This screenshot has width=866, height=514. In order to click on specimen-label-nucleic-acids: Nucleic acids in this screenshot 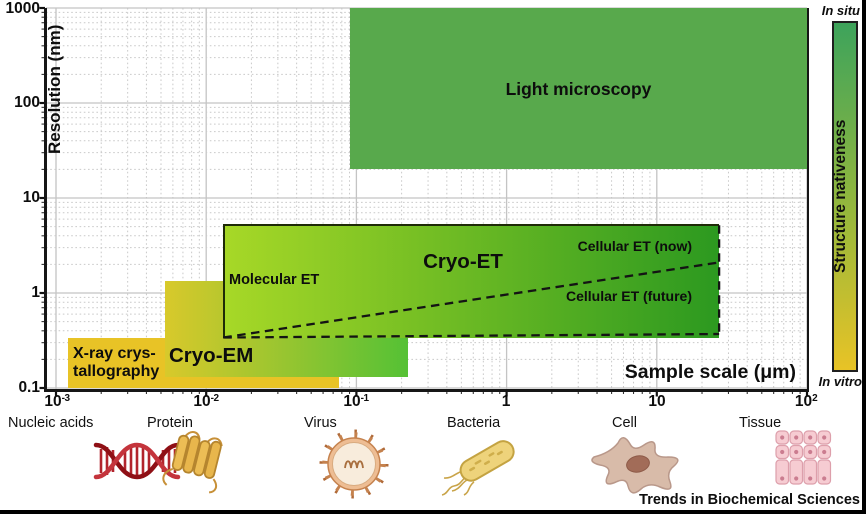, I will do `click(51, 423)`.